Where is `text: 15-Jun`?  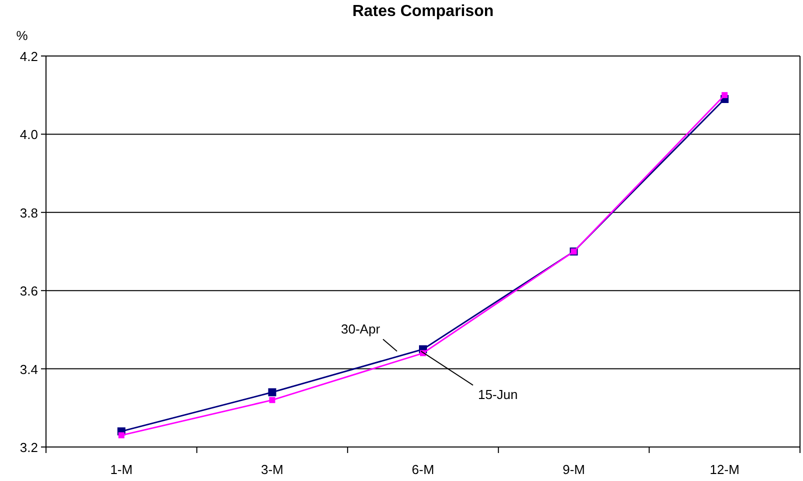
text: 15-Jun is located at coordinates (498, 394).